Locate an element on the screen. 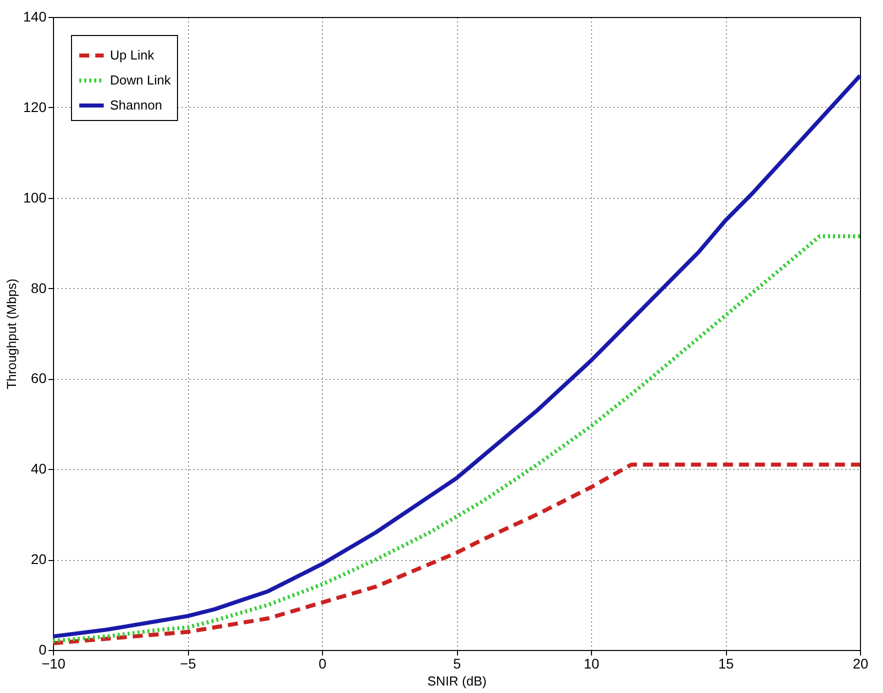 The width and height of the screenshot is (883, 693). x-tick-label: 20 is located at coordinates (860, 664).